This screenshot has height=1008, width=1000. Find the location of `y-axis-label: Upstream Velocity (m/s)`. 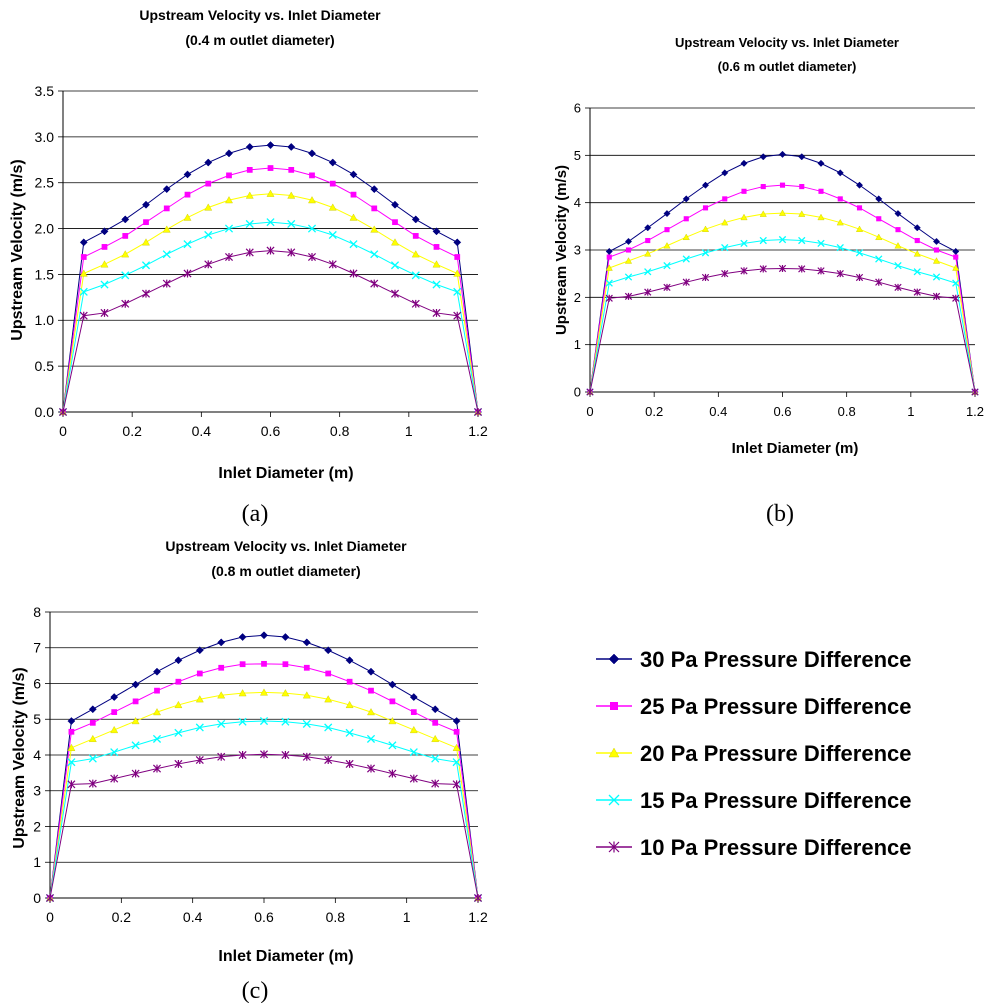

y-axis-label: Upstream Velocity (m/s) is located at coordinates (17, 249).